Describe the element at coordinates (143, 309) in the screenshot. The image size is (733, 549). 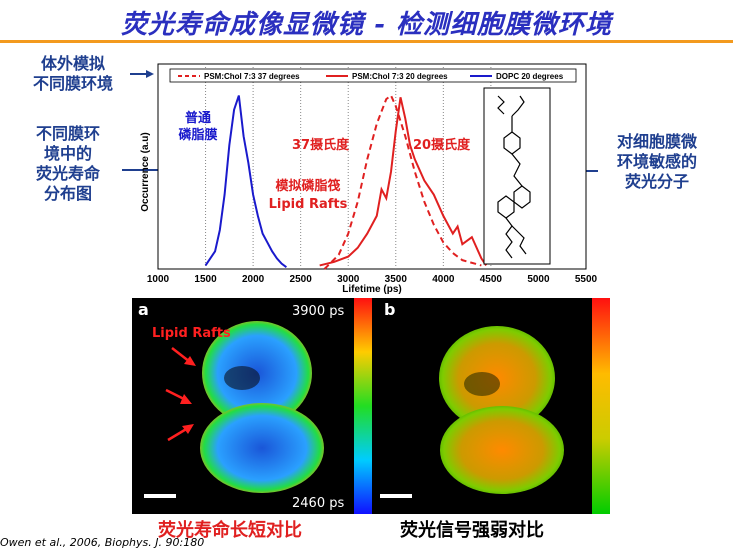
I see `panel-a-label: a` at that location.